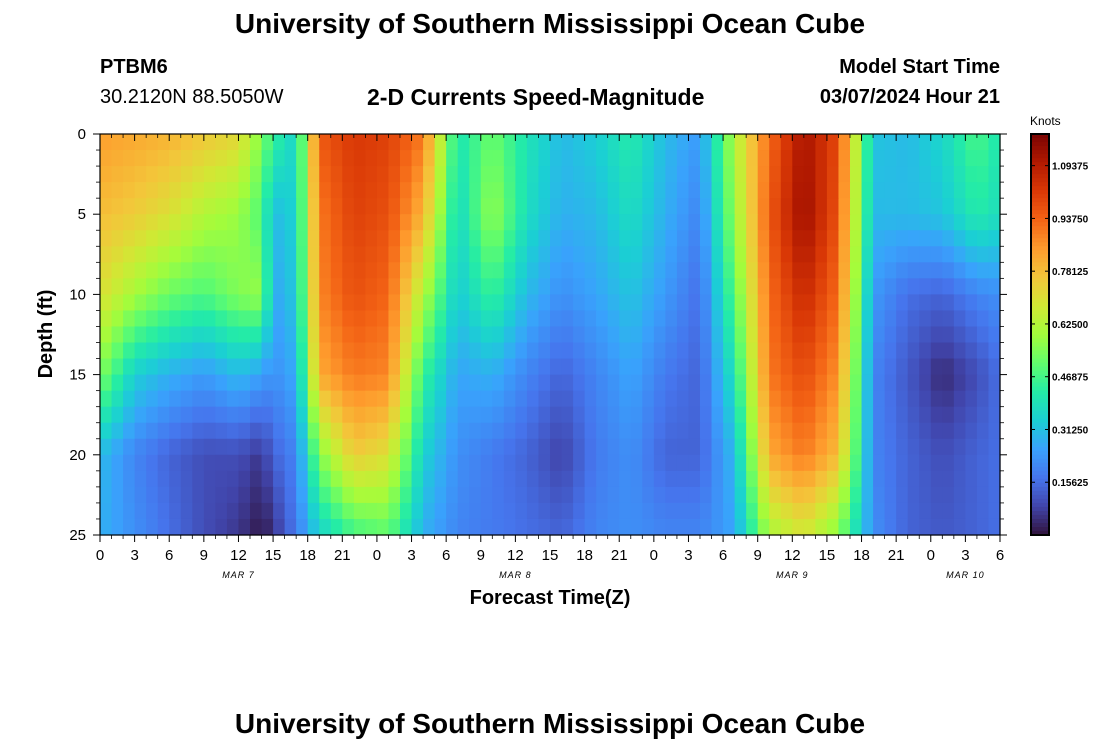 The image size is (1100, 750). I want to click on x-tick-label: 9, so click(204, 555).